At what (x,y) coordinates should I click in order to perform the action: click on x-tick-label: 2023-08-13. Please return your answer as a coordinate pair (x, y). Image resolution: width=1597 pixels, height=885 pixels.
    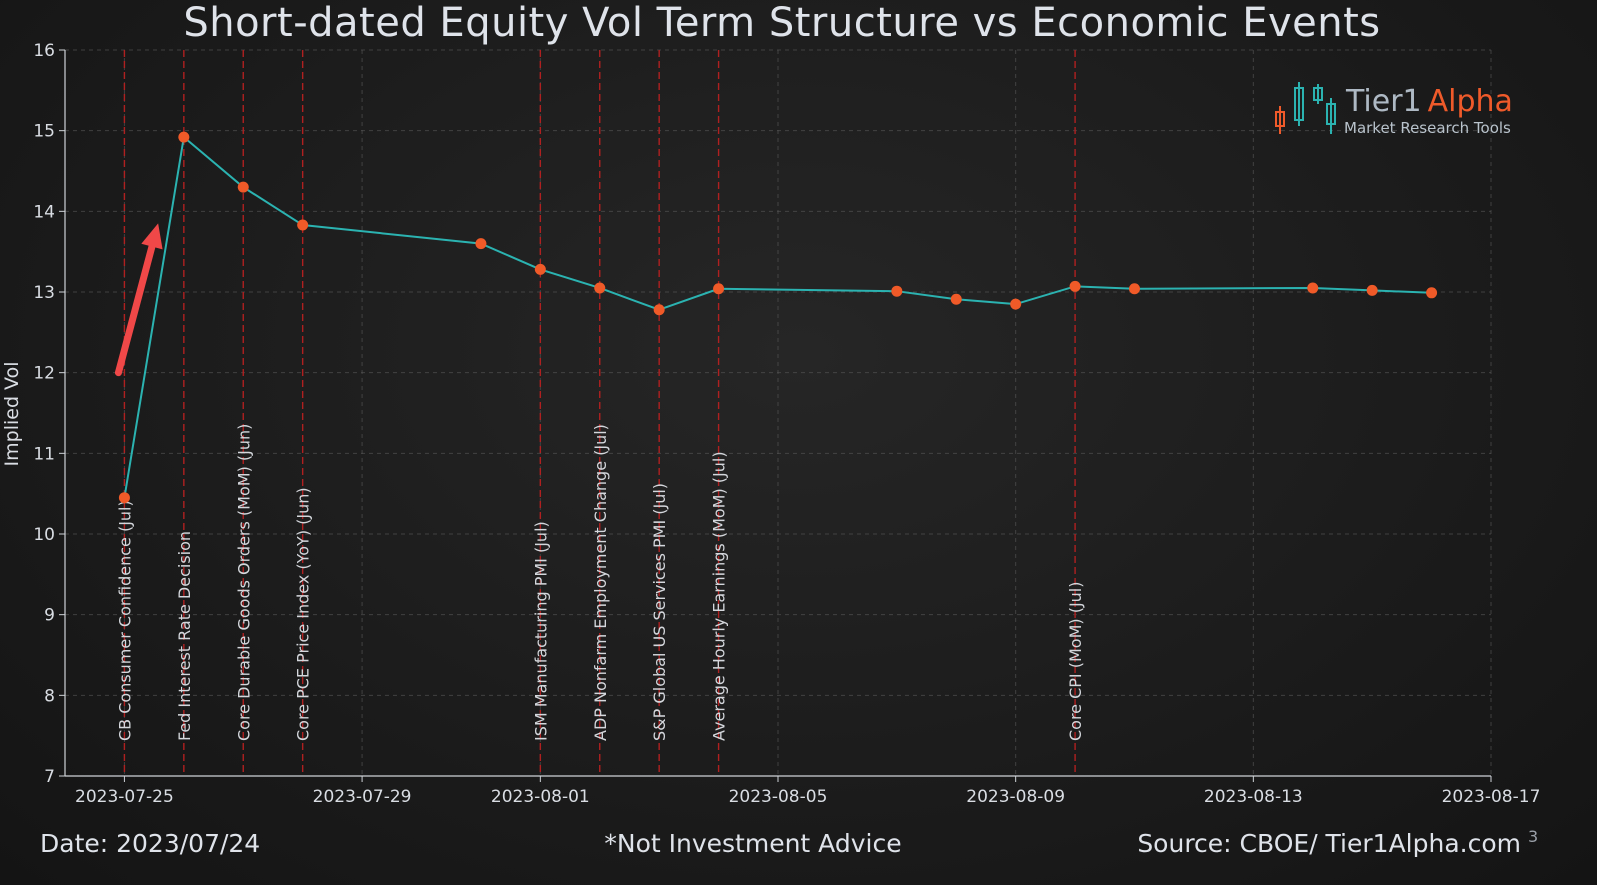
    Looking at the image, I should click on (1253, 797).